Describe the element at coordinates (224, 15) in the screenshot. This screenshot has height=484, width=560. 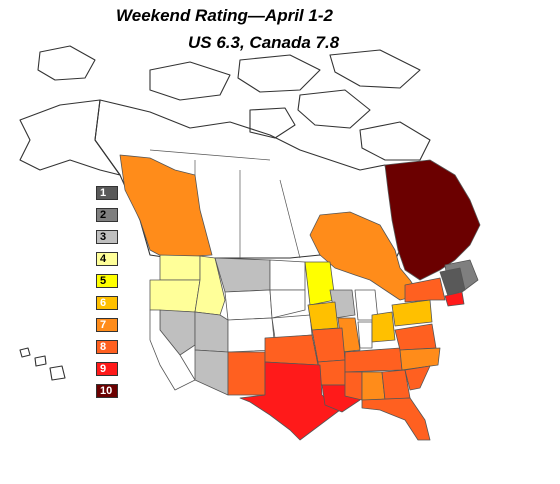
I see `map-title: Weekend Rating—April 1-2` at that location.